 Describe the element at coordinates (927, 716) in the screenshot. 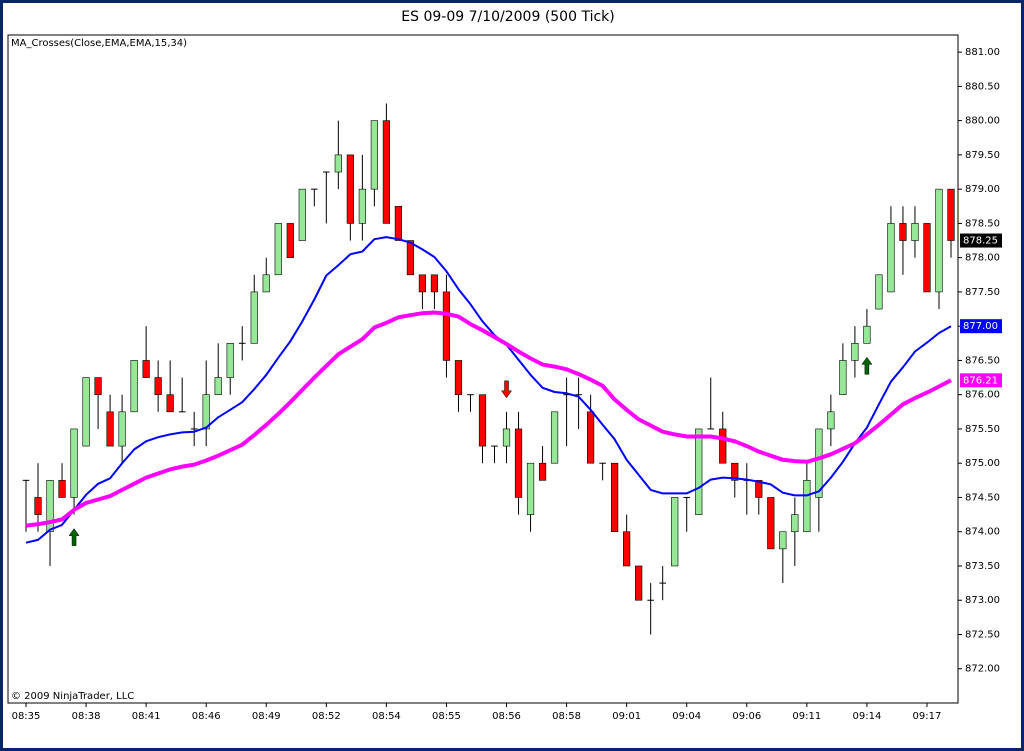

I see `x-tick-label: 09:17` at that location.